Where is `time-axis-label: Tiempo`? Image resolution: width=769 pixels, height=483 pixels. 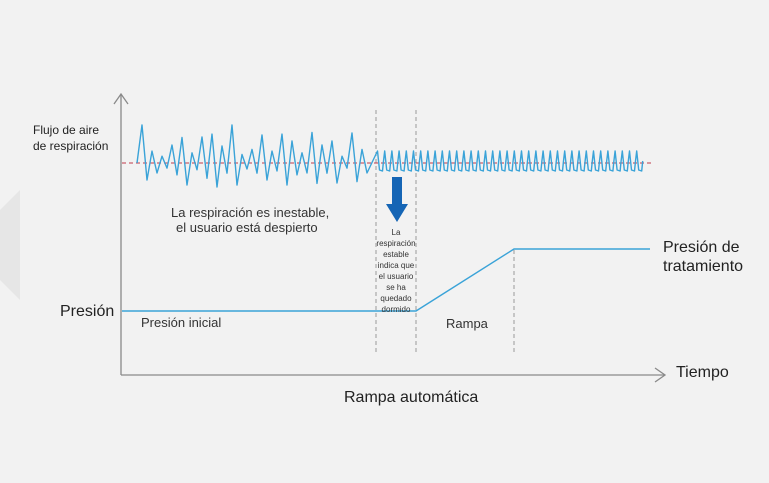 time-axis-label: Tiempo is located at coordinates (702, 372).